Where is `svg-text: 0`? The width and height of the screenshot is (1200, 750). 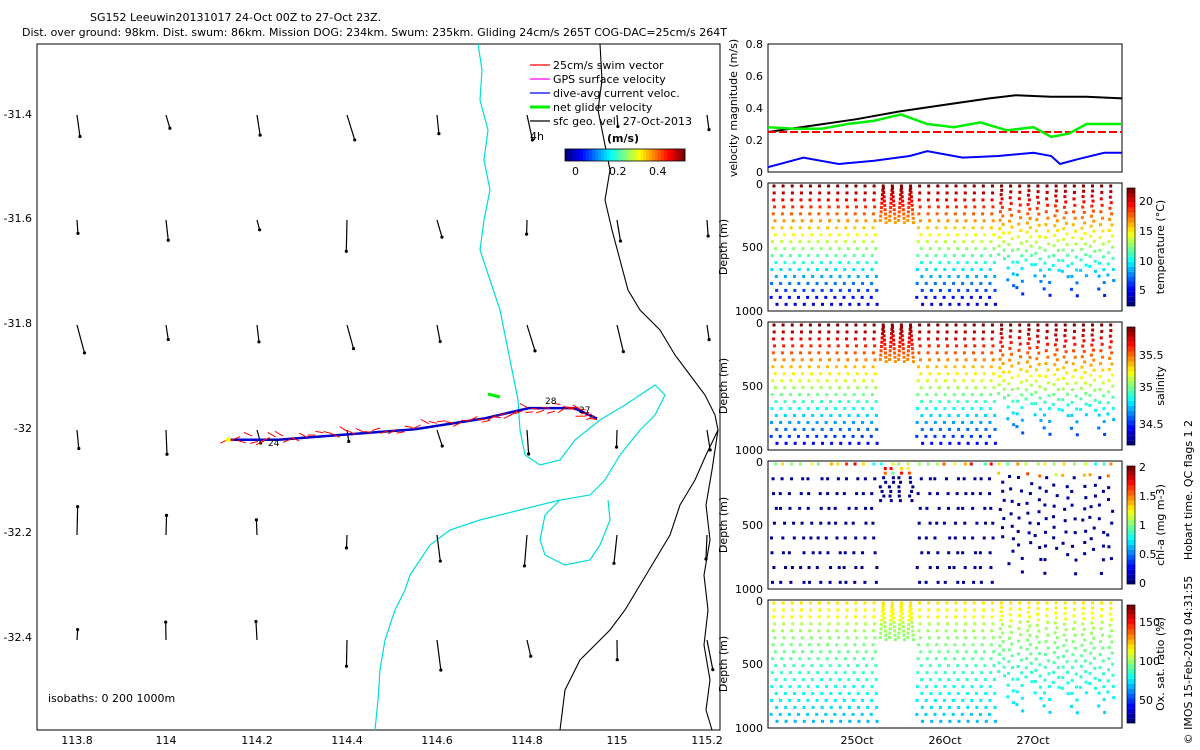
svg-text: 0 is located at coordinates (759, 172).